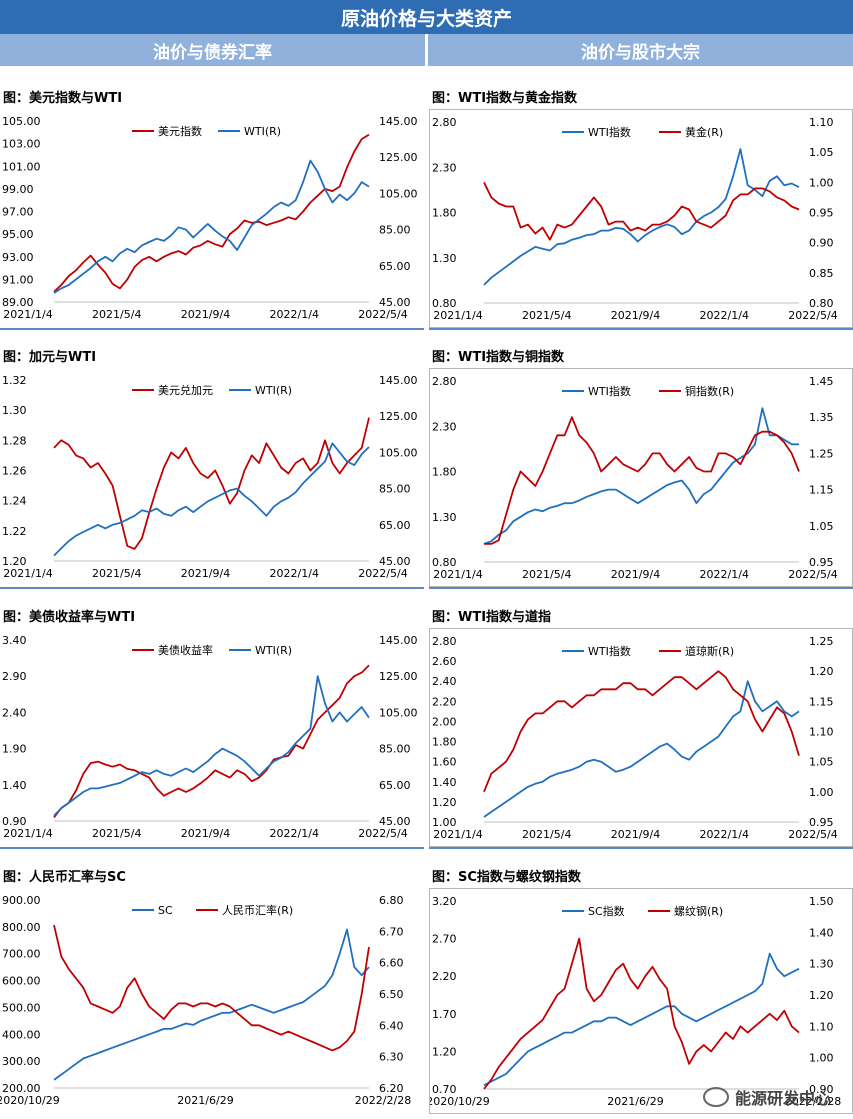 The height and width of the screenshot is (1119, 853). Describe the element at coordinates (185, 650) in the screenshot. I see `legend-label: 美债收益率` at that location.